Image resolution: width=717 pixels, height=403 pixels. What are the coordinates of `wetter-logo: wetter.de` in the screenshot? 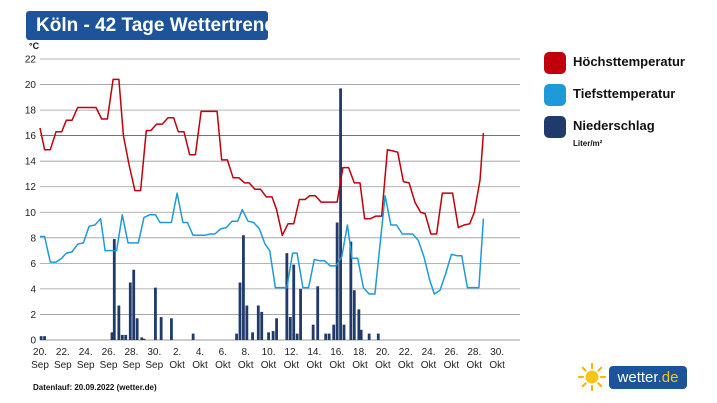 It's located at (633, 377).